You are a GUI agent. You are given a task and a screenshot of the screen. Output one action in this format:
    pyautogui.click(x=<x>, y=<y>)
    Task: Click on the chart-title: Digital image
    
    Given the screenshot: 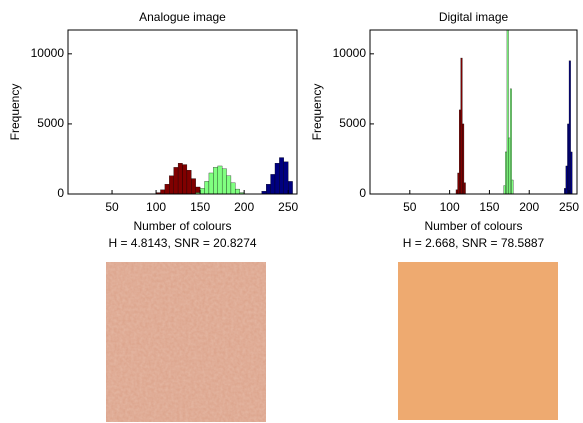 What is the action you would take?
    pyautogui.click(x=474, y=17)
    